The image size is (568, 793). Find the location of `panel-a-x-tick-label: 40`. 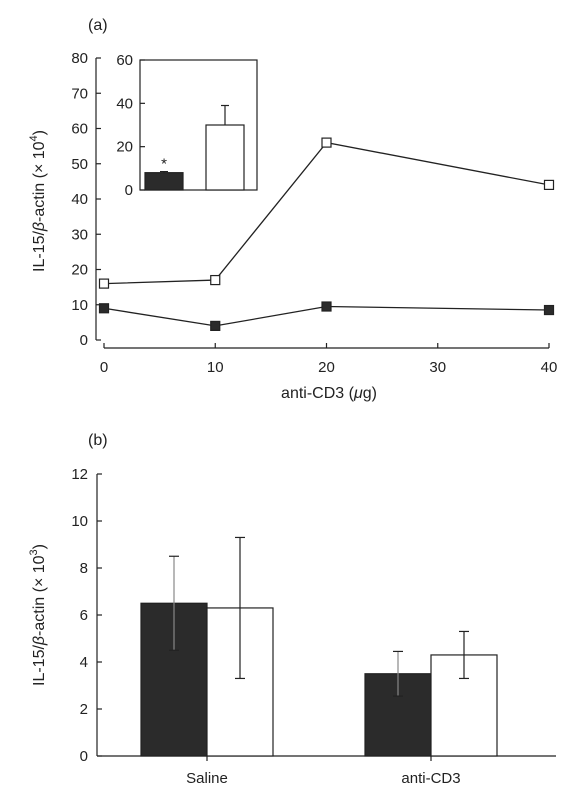

panel-a-x-tick-label: 40 is located at coordinates (549, 367).